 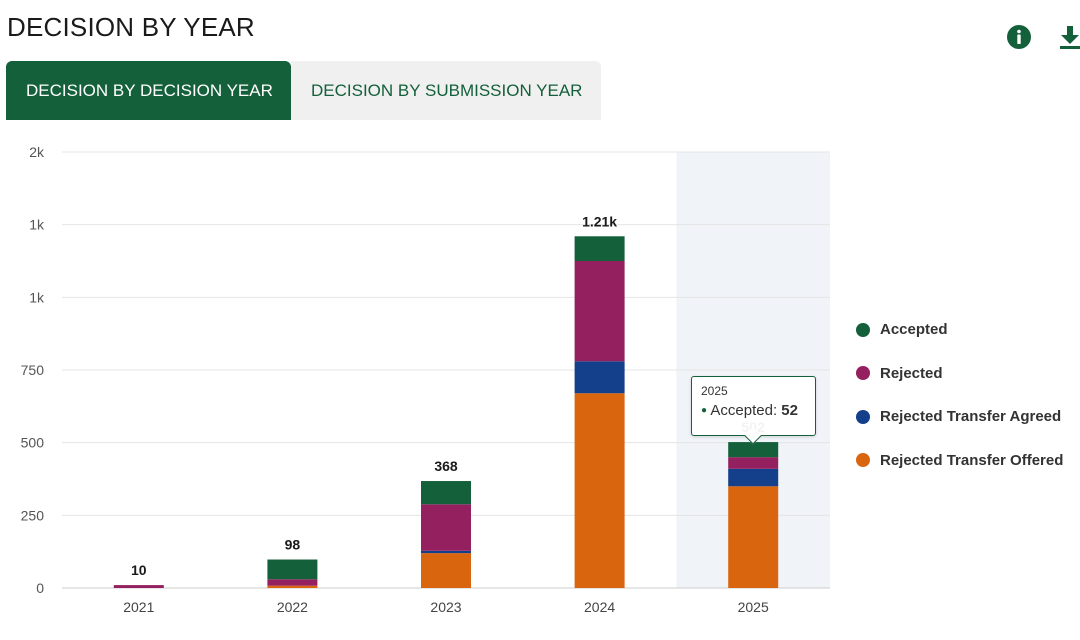 What do you see at coordinates (972, 460) in the screenshot?
I see `legend-label: Rejected Transfer Offered` at bounding box center [972, 460].